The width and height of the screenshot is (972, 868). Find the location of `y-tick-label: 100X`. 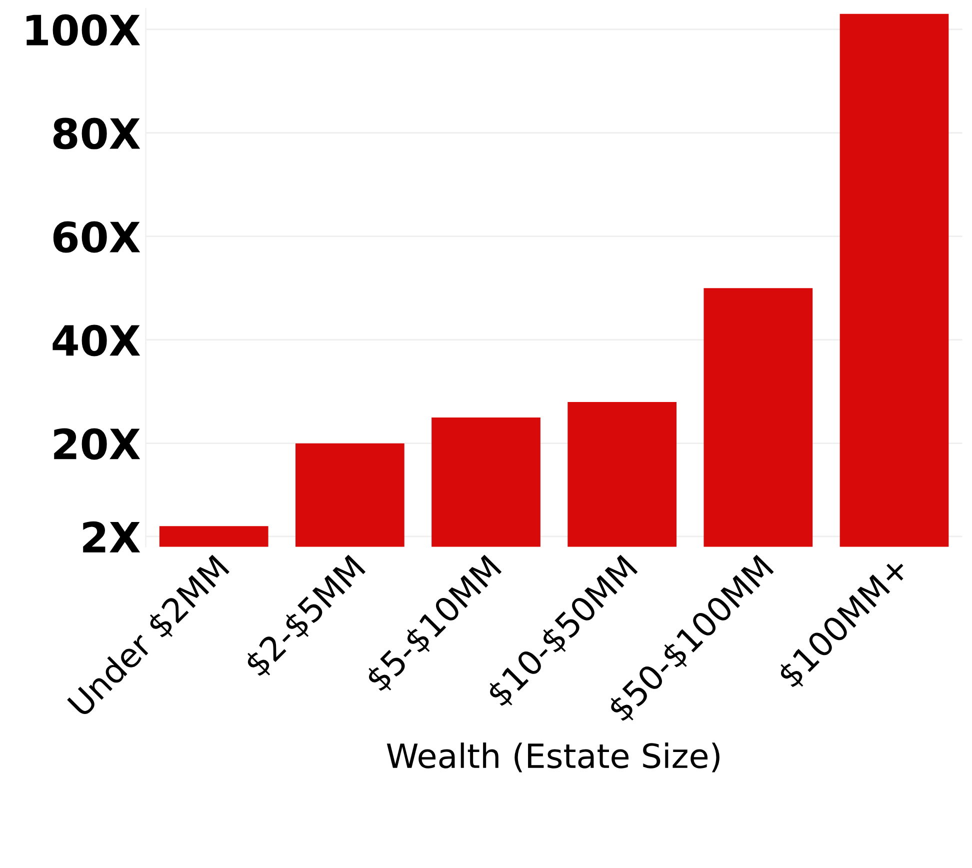

y-tick-label: 100X is located at coordinates (83, 30).